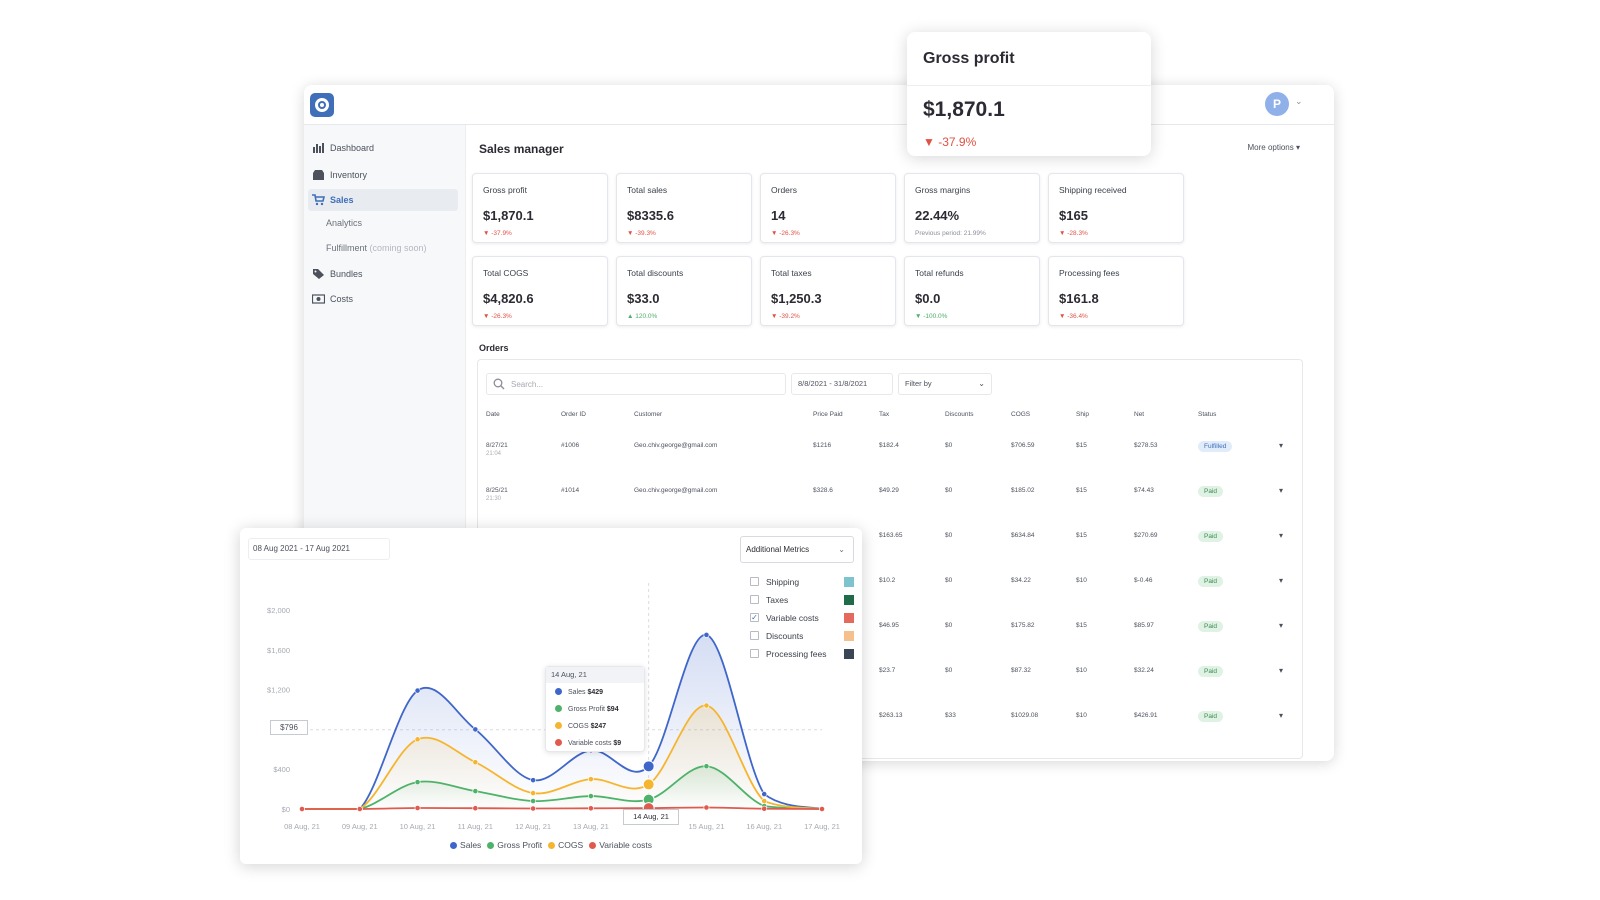 The width and height of the screenshot is (1600, 900). What do you see at coordinates (1146, 445) in the screenshot?
I see `table-cell: $278.53` at bounding box center [1146, 445].